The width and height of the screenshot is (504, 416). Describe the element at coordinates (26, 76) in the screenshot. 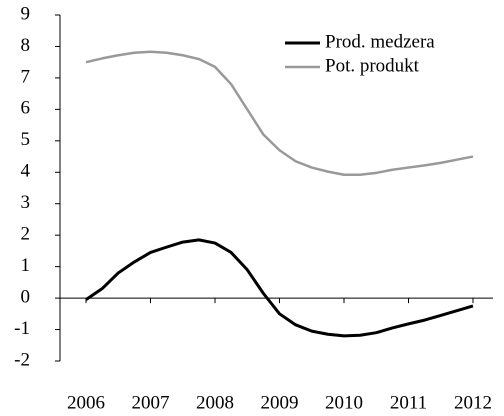

I see `y-tick-label: 7` at that location.